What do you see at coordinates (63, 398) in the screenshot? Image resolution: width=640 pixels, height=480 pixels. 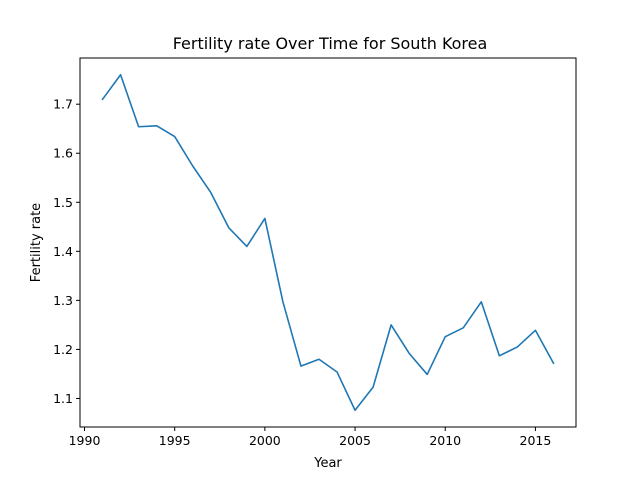 I see `y-tick-label: 1.1` at bounding box center [63, 398].